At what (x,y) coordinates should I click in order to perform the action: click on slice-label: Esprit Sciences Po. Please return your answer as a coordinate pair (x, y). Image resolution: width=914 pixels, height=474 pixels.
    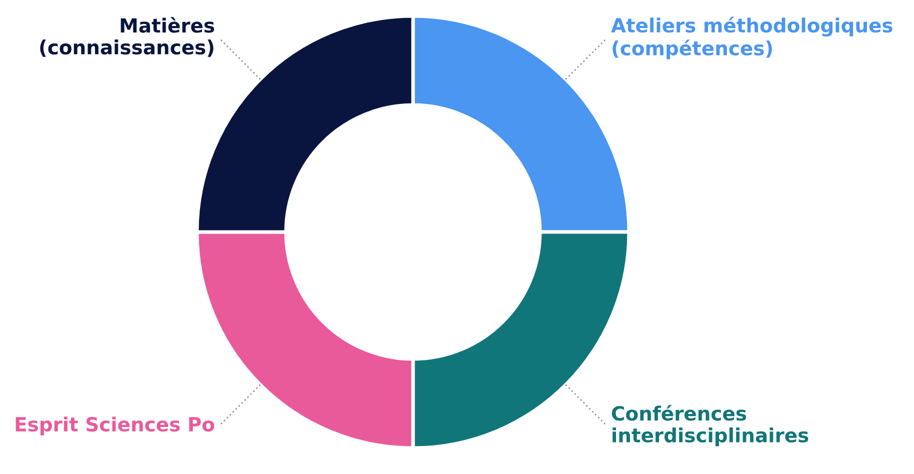
    Looking at the image, I should click on (115, 426).